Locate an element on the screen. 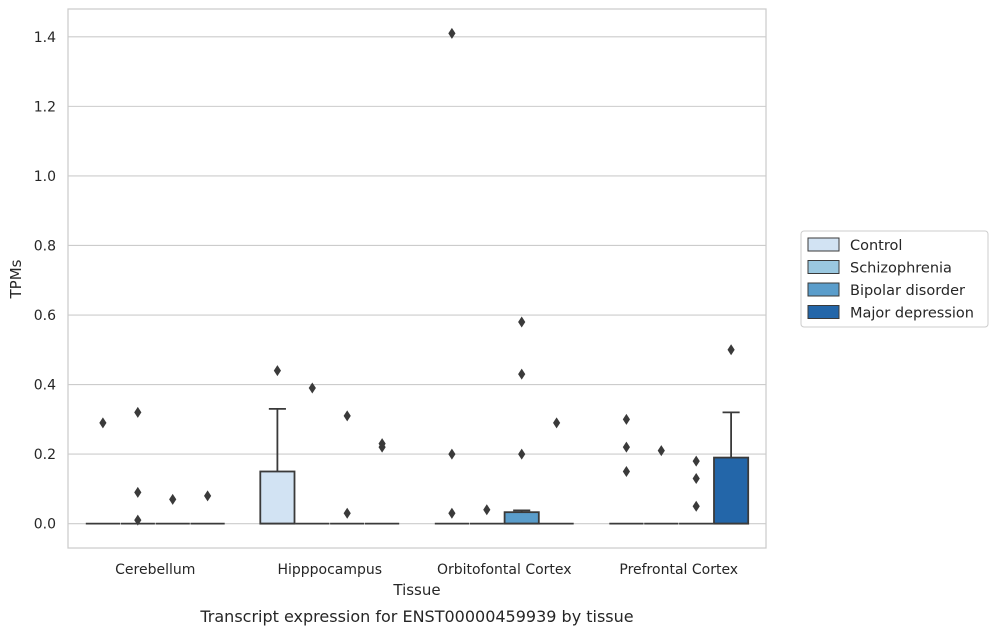 This screenshot has height=634, width=997. y-tick-label: 1.0 is located at coordinates (45, 177).